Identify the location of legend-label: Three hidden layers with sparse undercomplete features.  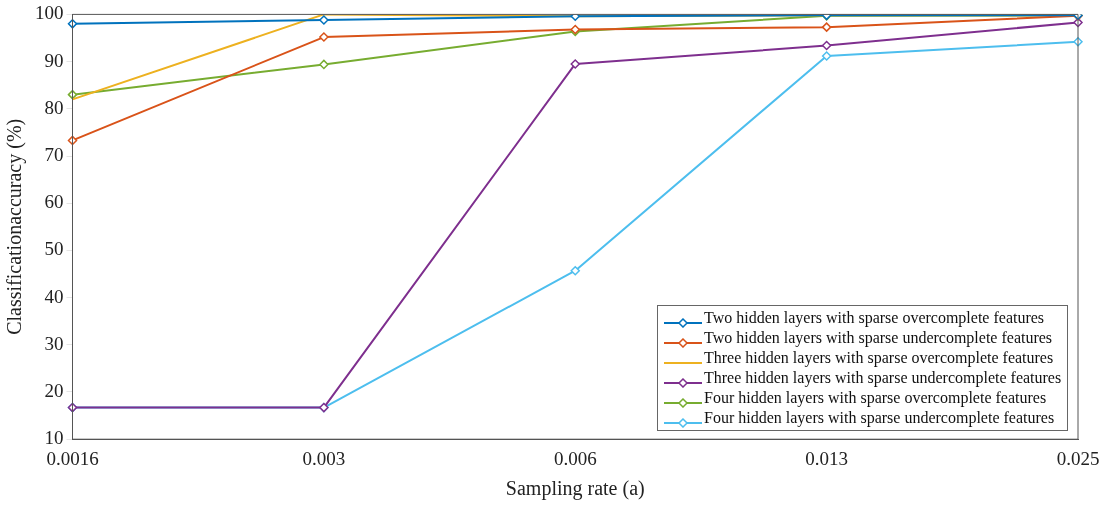
(883, 378).